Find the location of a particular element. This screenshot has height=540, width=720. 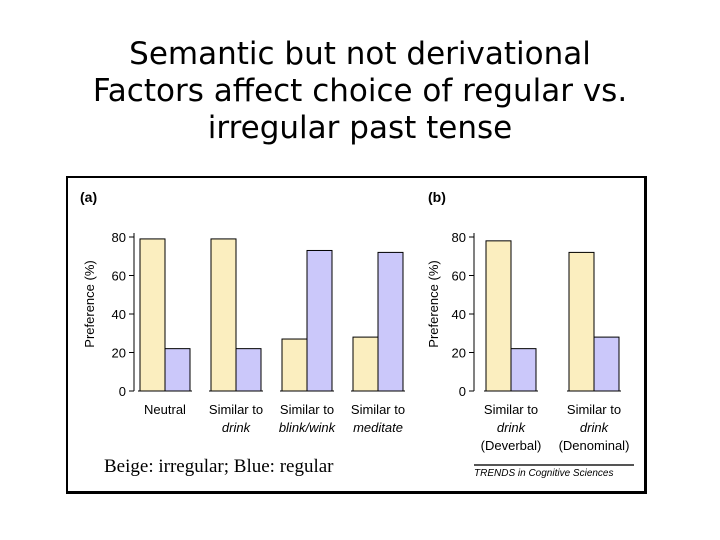

category-label-1-0-0: Similar to is located at coordinates (511, 409).